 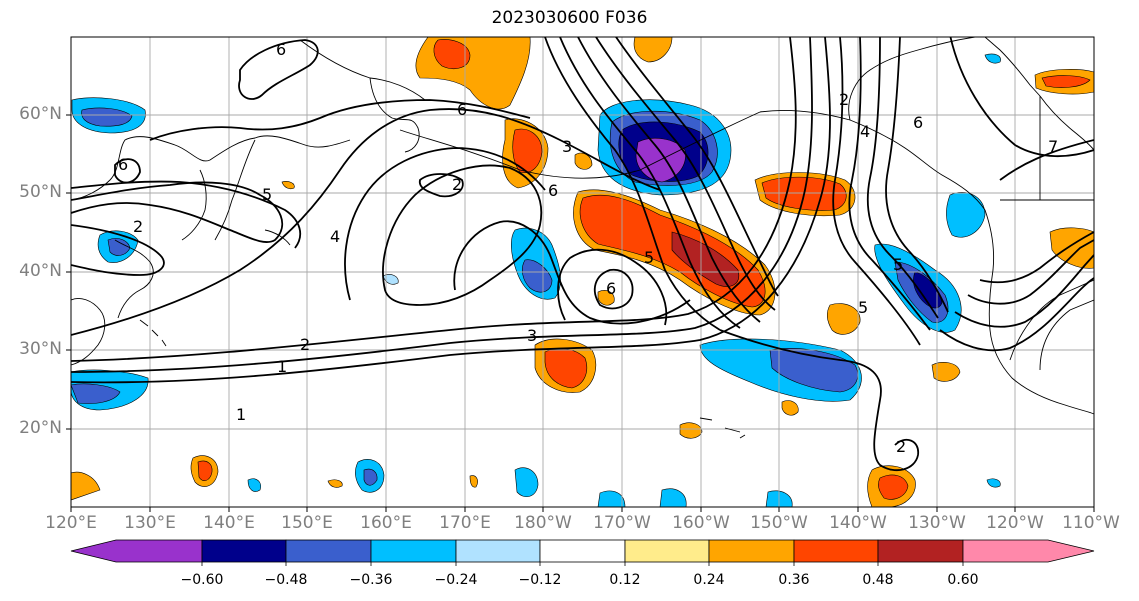 I want to click on lon-label: 120°E, so click(x=71, y=523).